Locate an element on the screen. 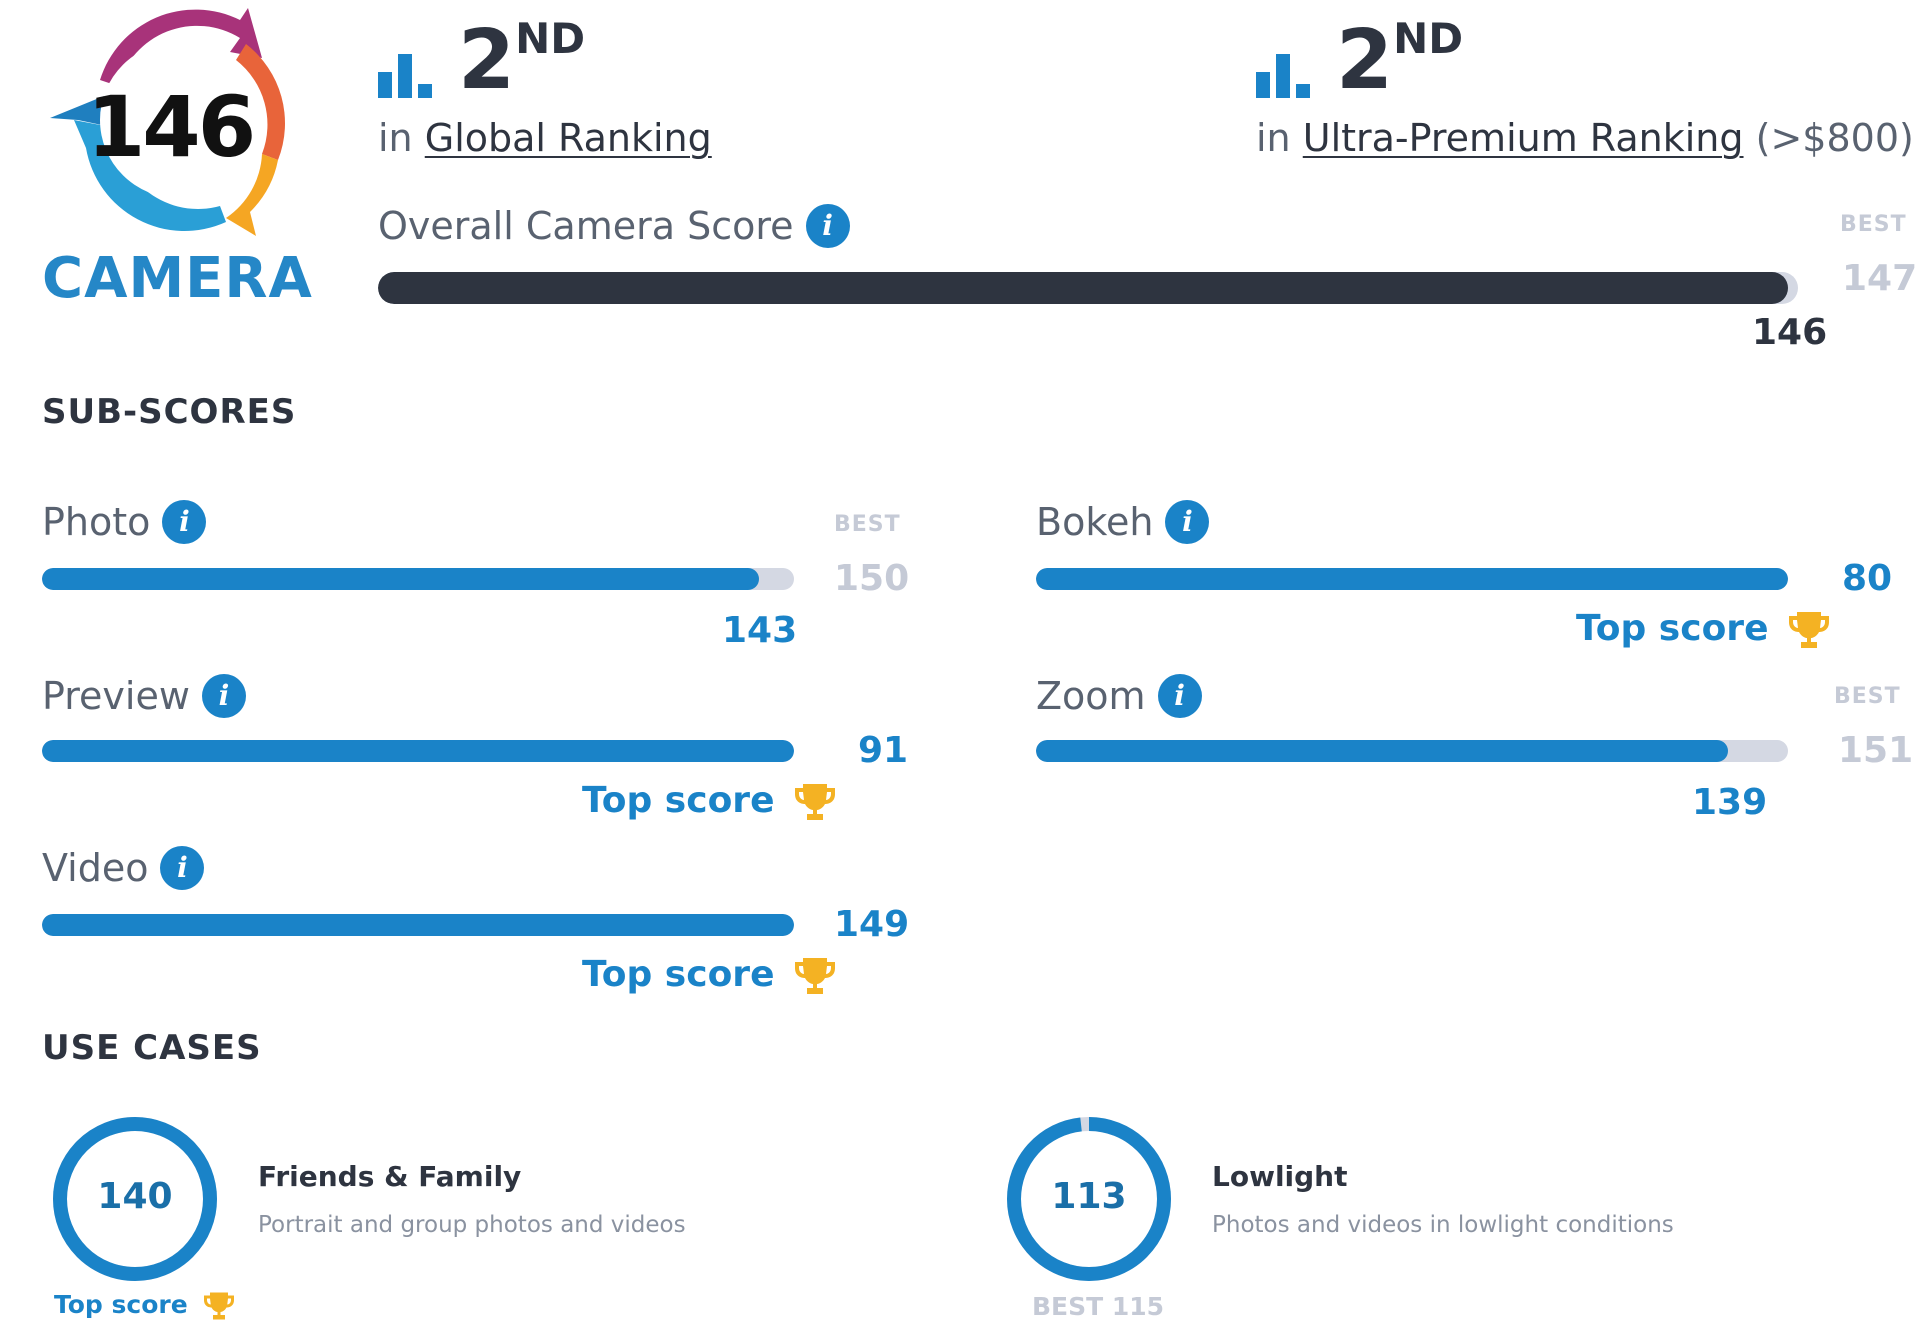 The height and width of the screenshot is (1331, 1920). preview-bar-fill is located at coordinates (418, 751).